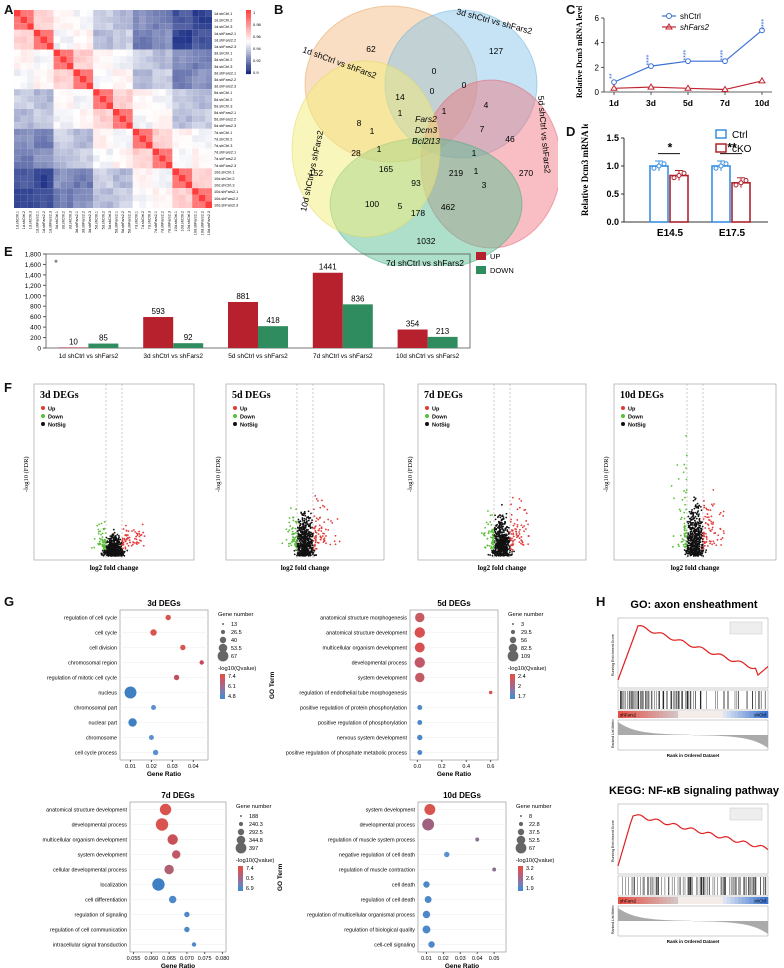 Image resolution: width=784 pixels, height=968 pixels. What do you see at coordinates (237, 669) in the screenshot?
I see `legend-title: -log10(Qvalue)` at bounding box center [237, 669].